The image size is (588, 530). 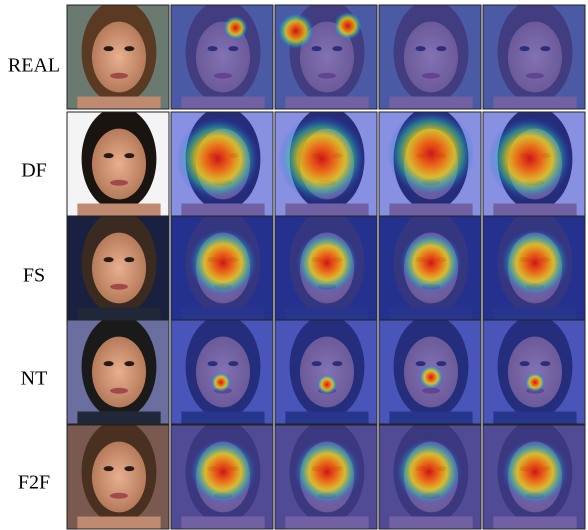 What do you see at coordinates (34, 379) in the screenshot?
I see `row-label: NT` at bounding box center [34, 379].